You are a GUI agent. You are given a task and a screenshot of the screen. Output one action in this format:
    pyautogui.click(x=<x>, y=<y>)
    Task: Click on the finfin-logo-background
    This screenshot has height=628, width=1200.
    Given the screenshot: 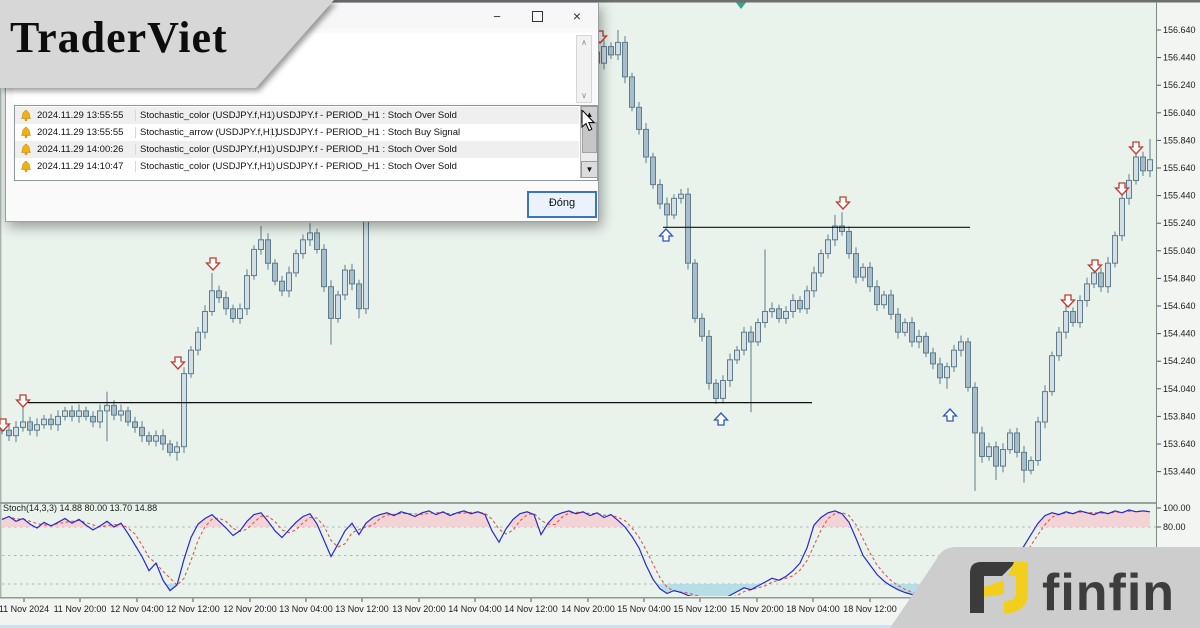 What is the action you would take?
    pyautogui.click(x=1045, y=587)
    